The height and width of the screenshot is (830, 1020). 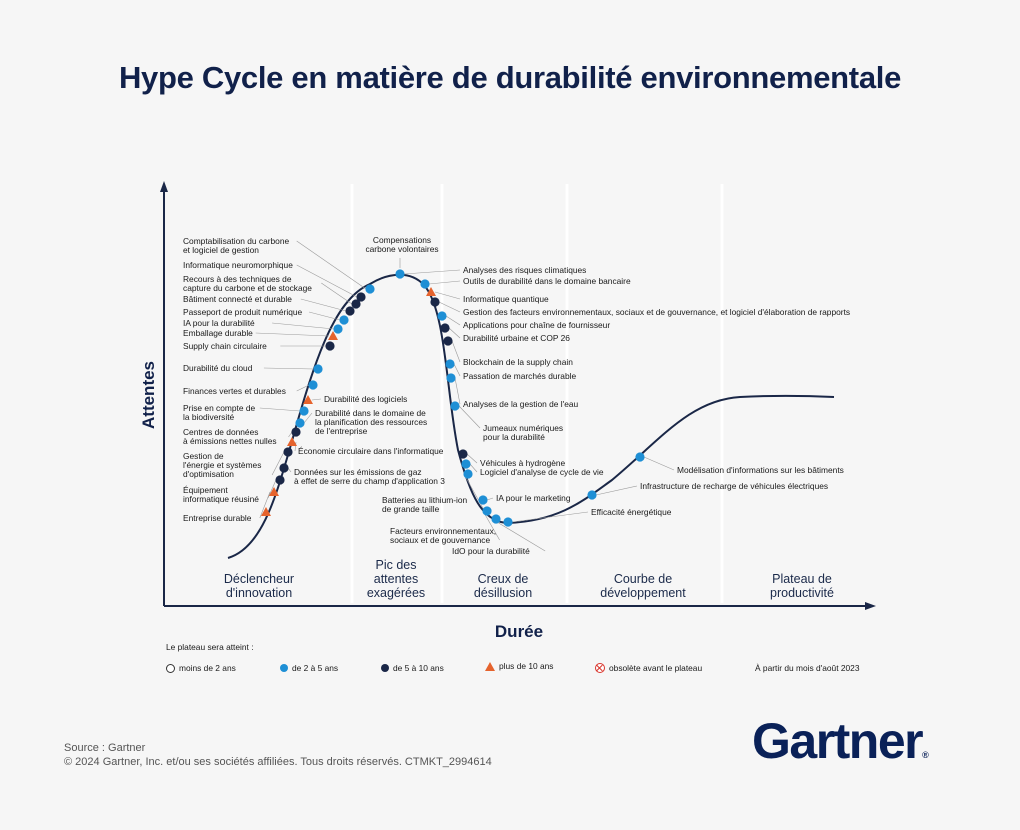 I want to click on point-label: IA pour le marketing, so click(x=533, y=498).